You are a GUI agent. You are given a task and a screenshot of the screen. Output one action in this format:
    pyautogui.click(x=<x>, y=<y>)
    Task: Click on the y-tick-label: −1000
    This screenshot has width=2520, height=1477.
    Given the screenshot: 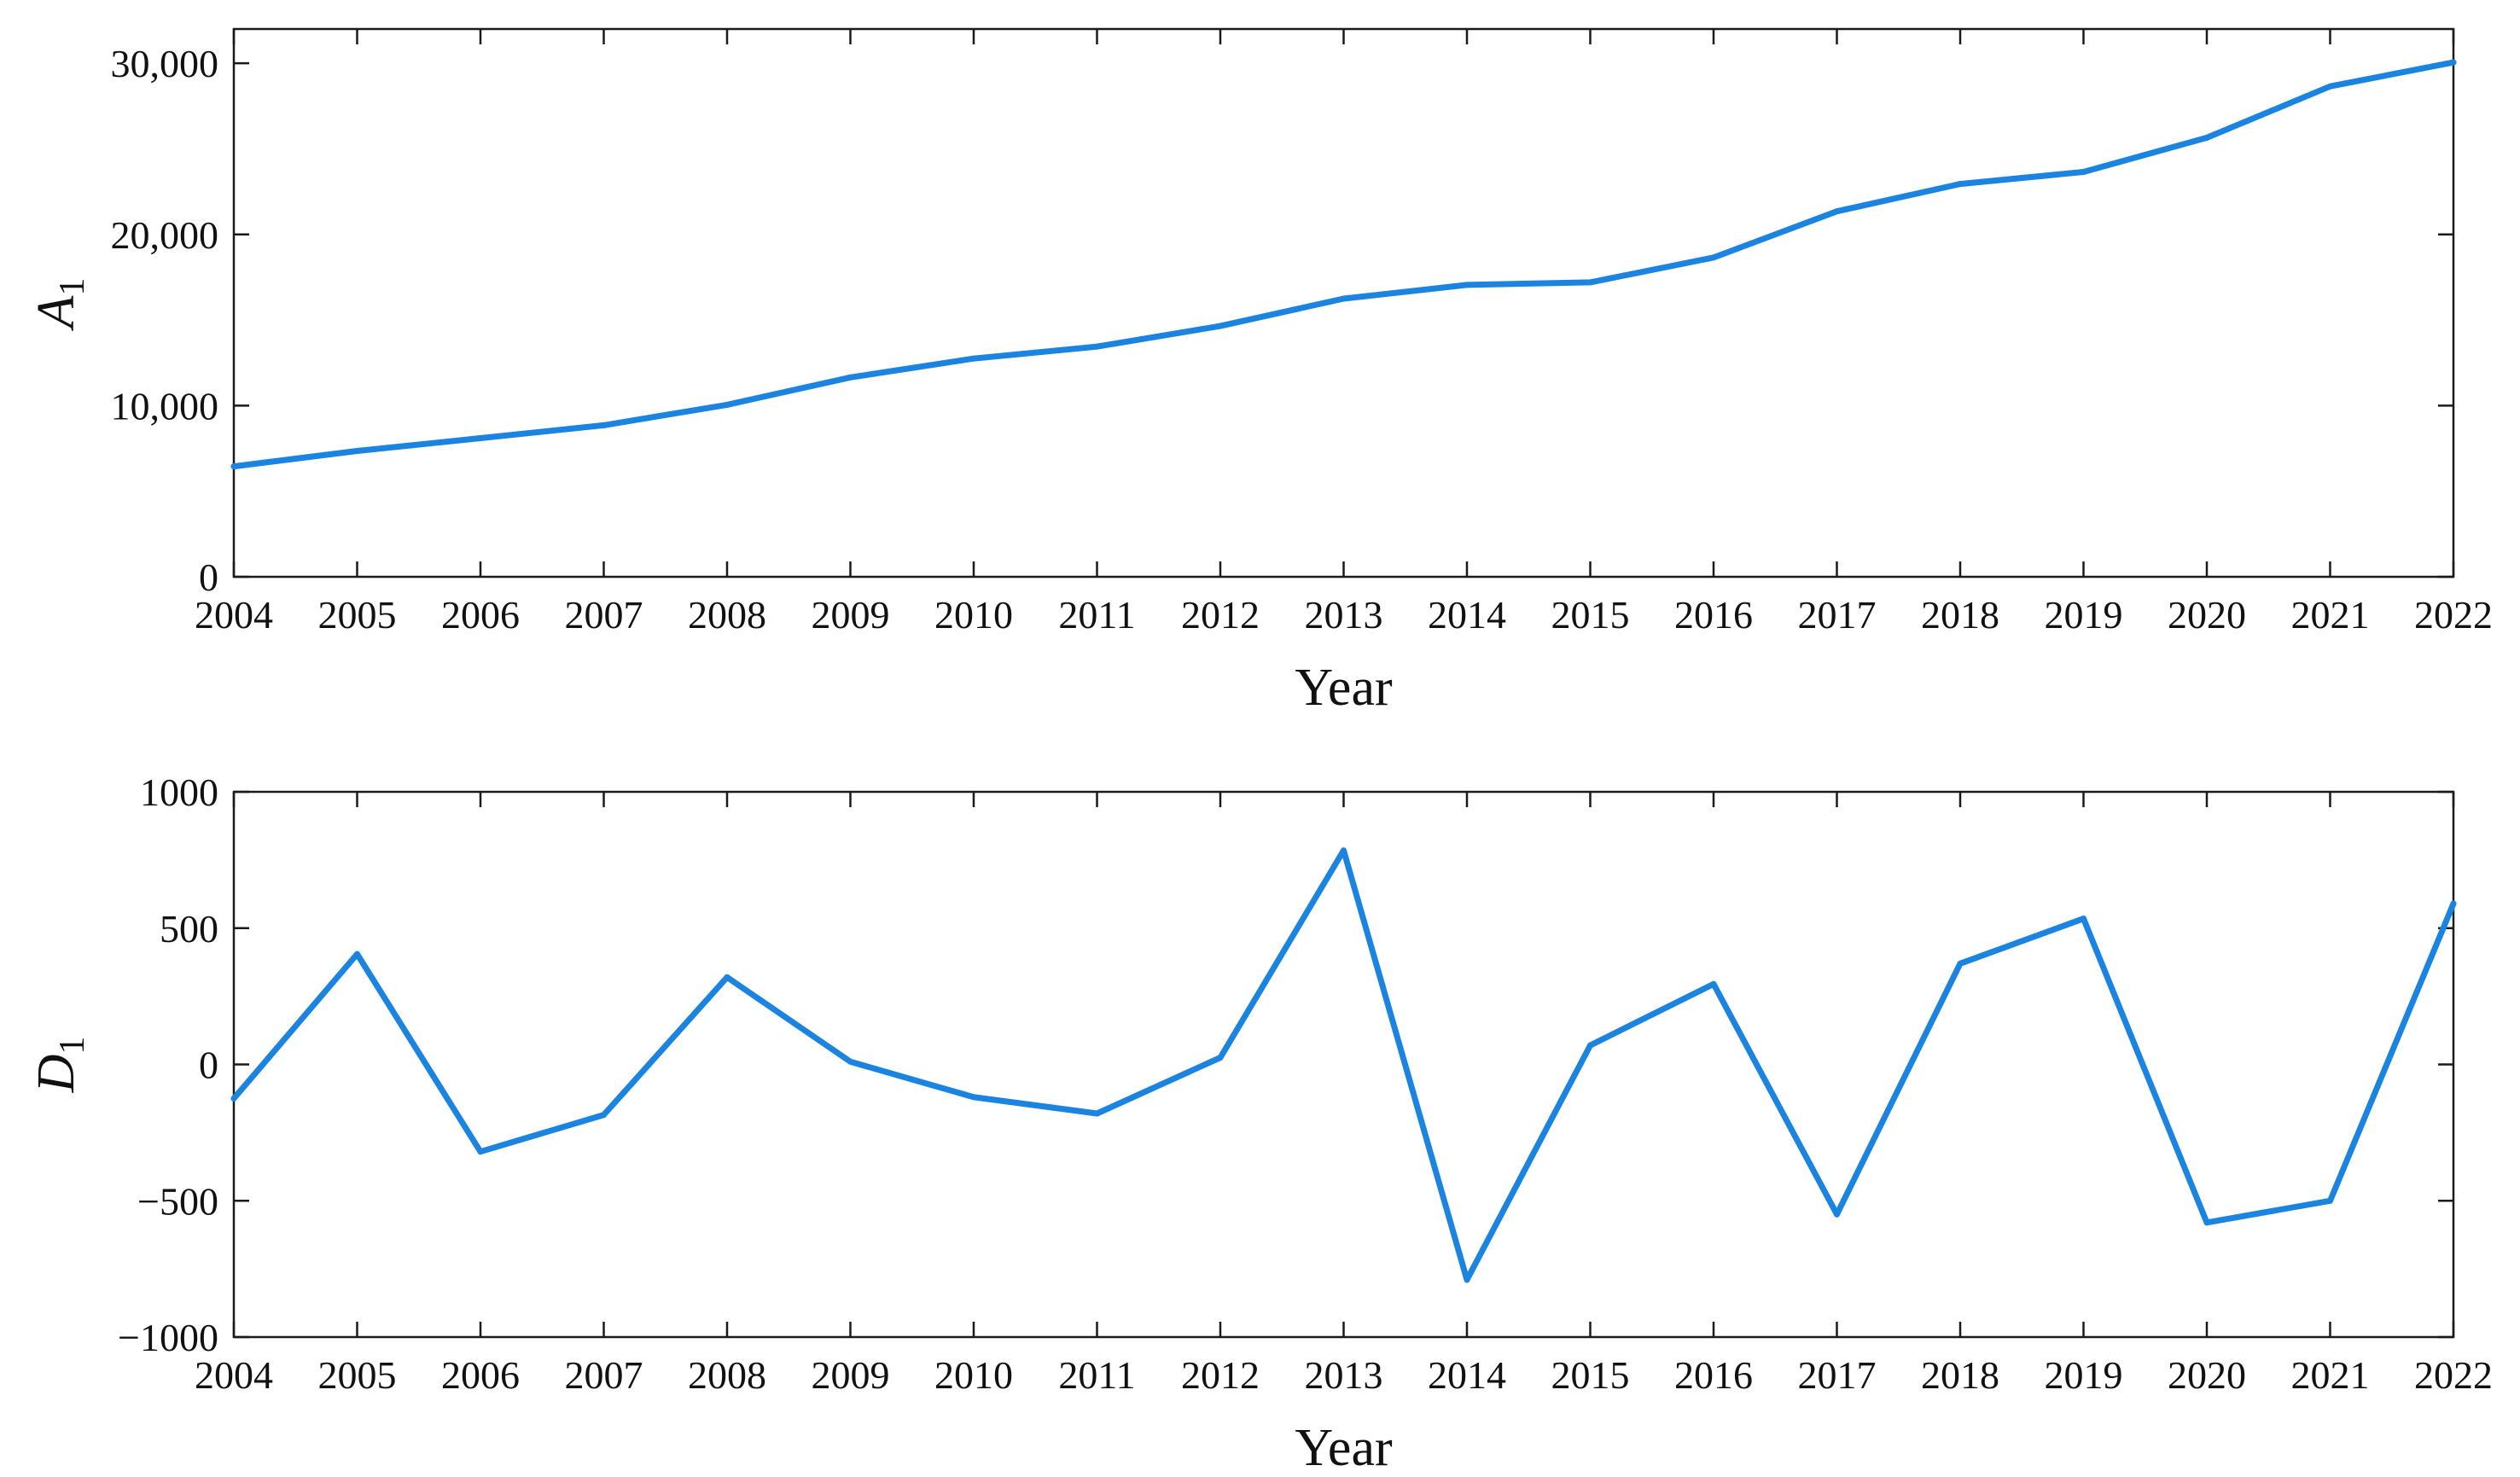 What is the action you would take?
    pyautogui.click(x=168, y=1337)
    